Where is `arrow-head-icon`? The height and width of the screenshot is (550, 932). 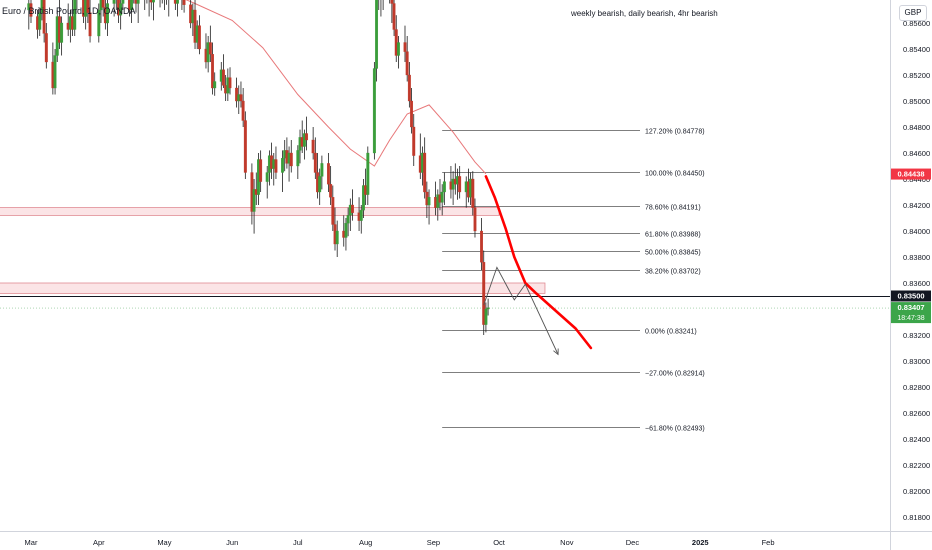
arrow-head-icon is located at coordinates (556, 352).